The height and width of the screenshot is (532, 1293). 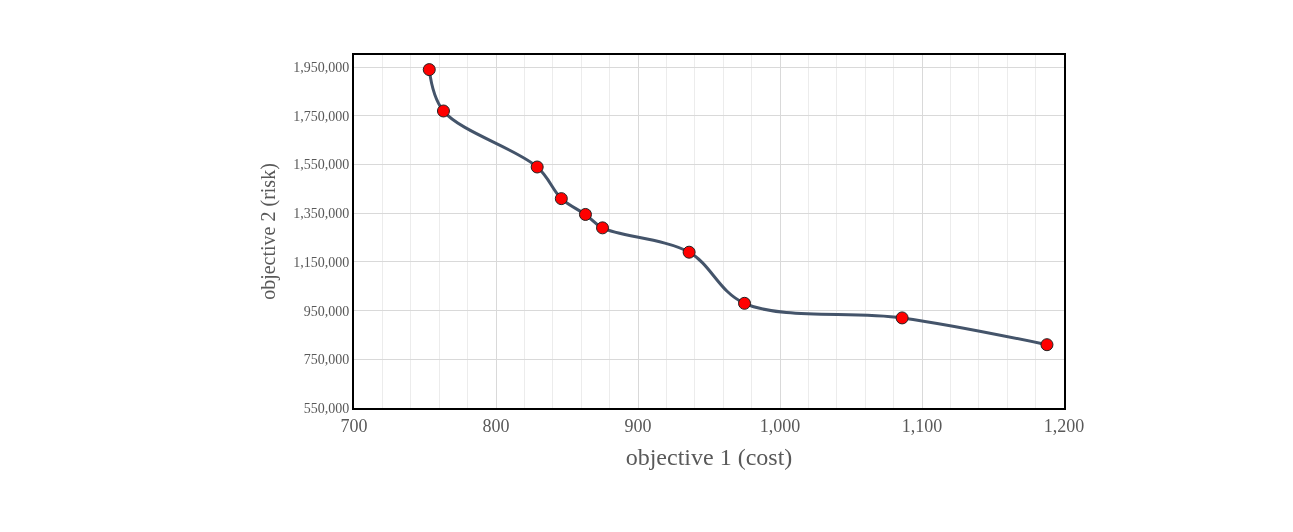 What do you see at coordinates (321, 262) in the screenshot?
I see `y-tick-label: 1,150,000` at bounding box center [321, 262].